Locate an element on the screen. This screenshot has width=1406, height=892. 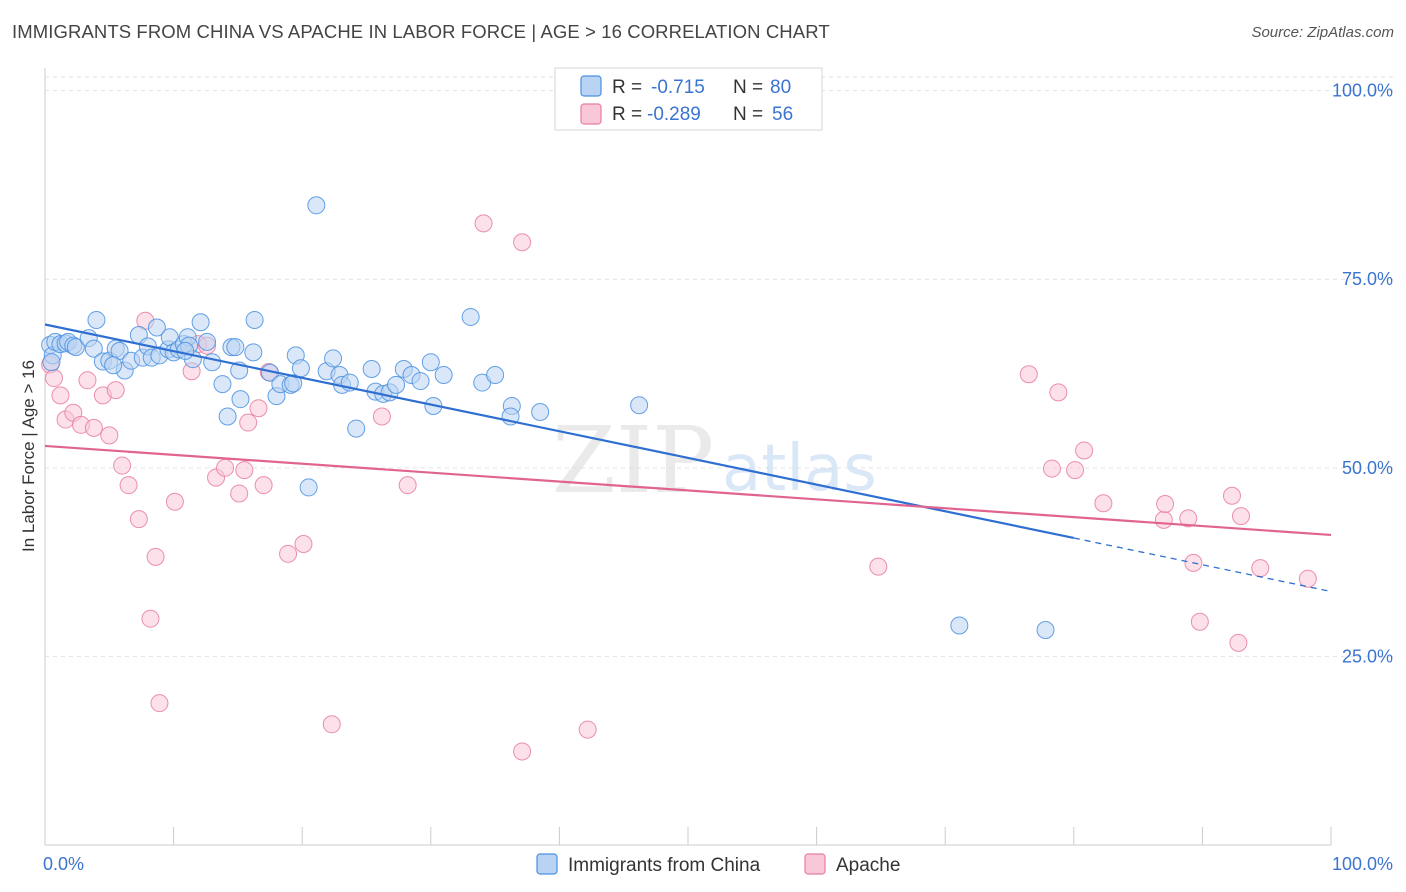
apache-trend-line is located at coordinates (688, 490).